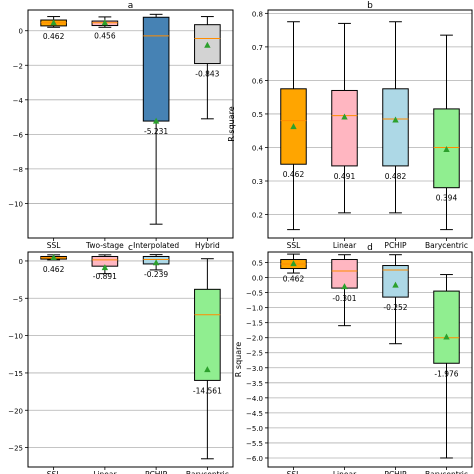 The image size is (474, 474). Describe the element at coordinates (18, 299) in the screenshot. I see `y-tick-label: −5` at that location.